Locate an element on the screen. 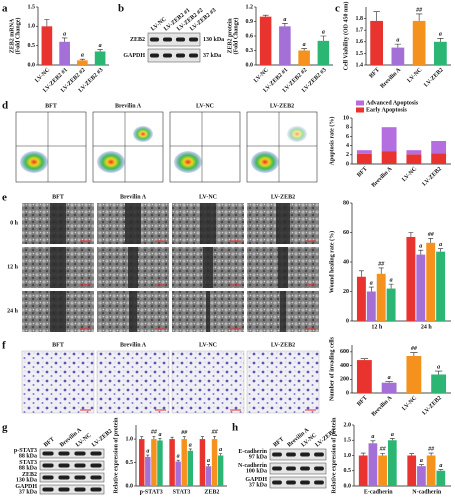  x-tick-label: LV-ZEB2 is located at coordinates (432, 405).